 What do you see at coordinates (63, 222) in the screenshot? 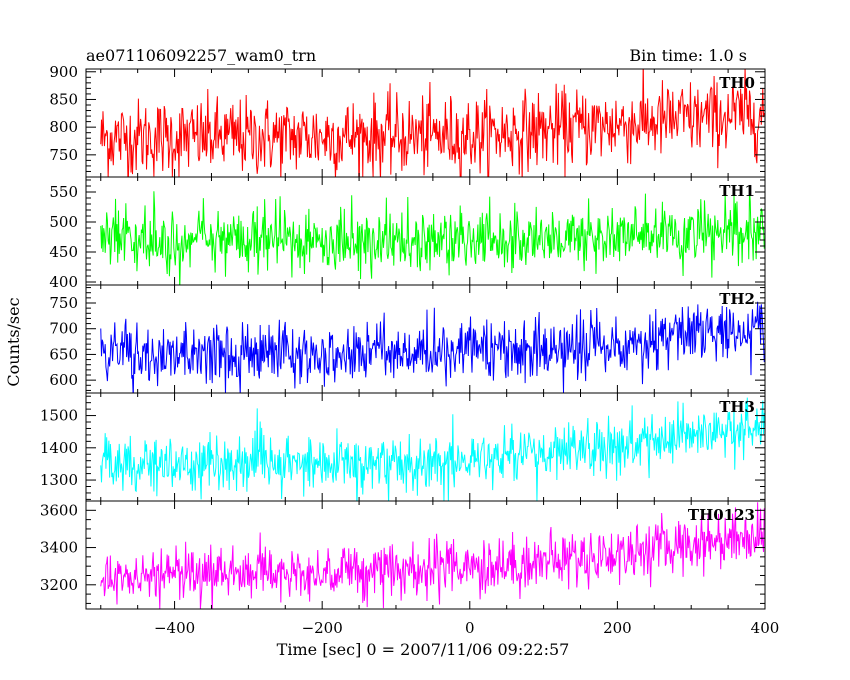
I see `y-tick-label: 500` at bounding box center [63, 222].